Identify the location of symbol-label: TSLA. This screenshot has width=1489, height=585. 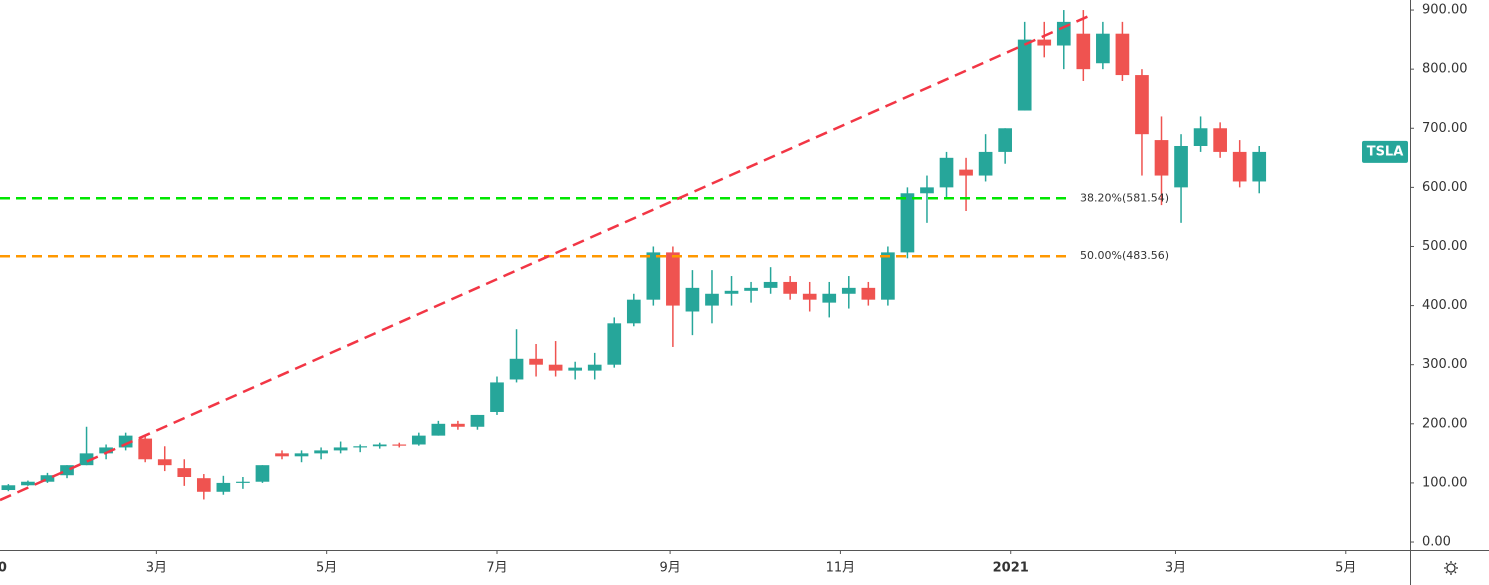
(1385, 151).